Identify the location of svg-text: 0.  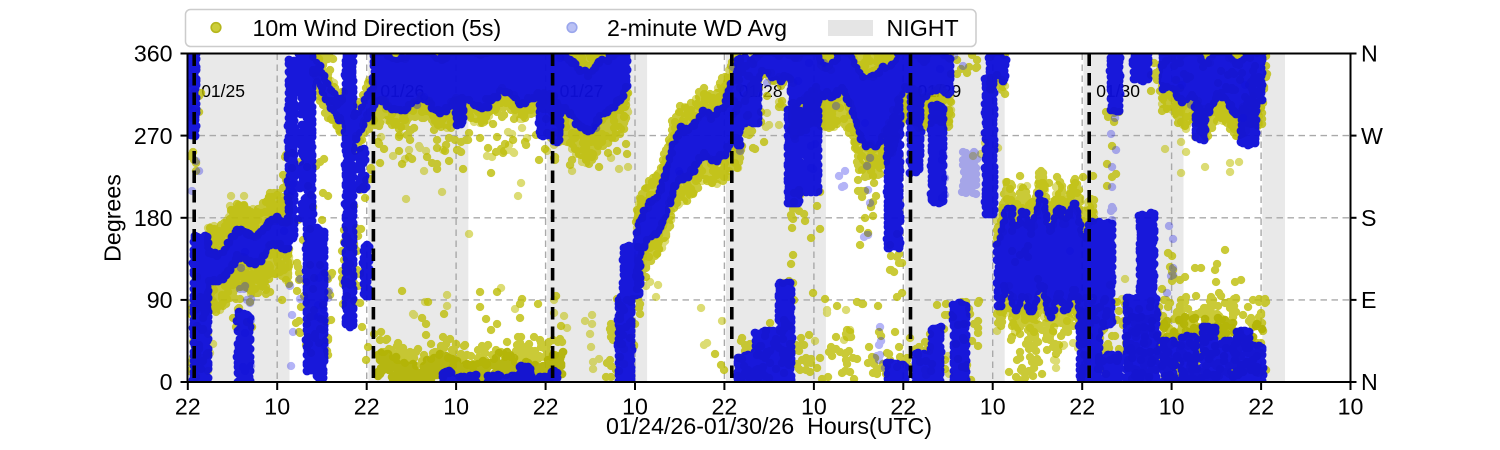
(166, 382).